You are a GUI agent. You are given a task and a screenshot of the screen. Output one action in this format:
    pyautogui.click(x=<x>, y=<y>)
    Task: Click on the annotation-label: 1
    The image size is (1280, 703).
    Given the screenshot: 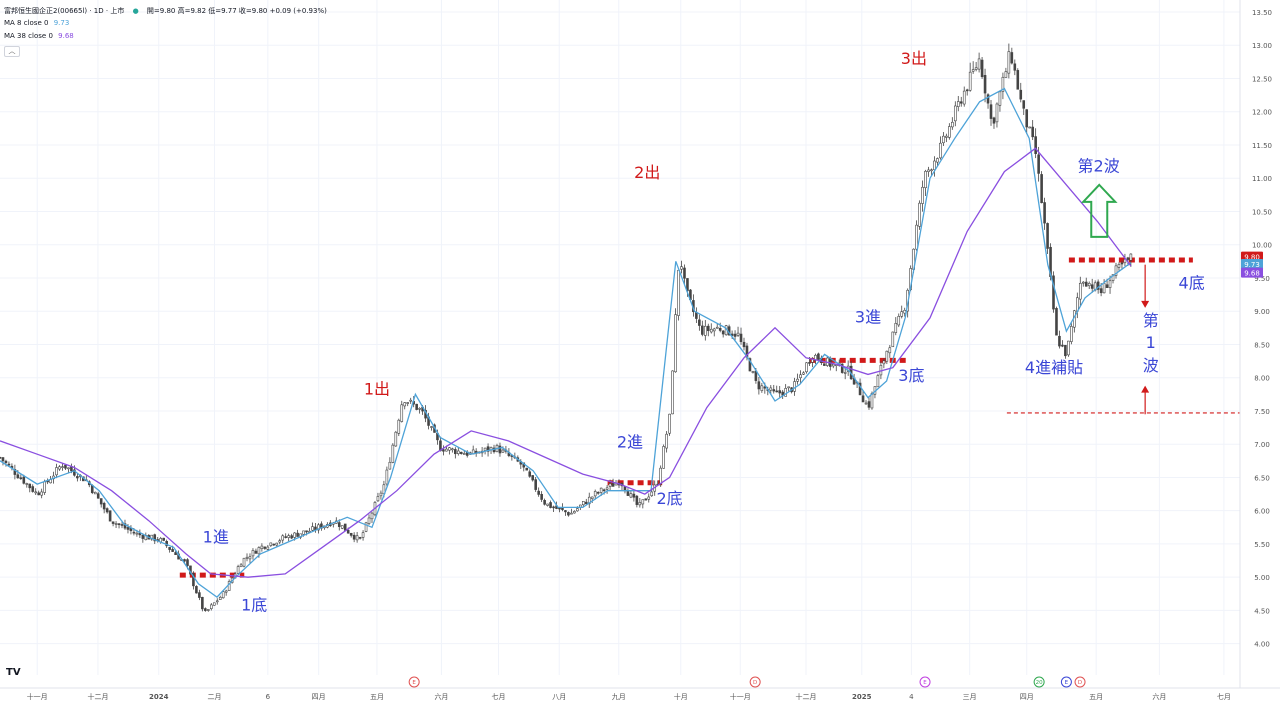 What is the action you would take?
    pyautogui.click(x=1151, y=342)
    